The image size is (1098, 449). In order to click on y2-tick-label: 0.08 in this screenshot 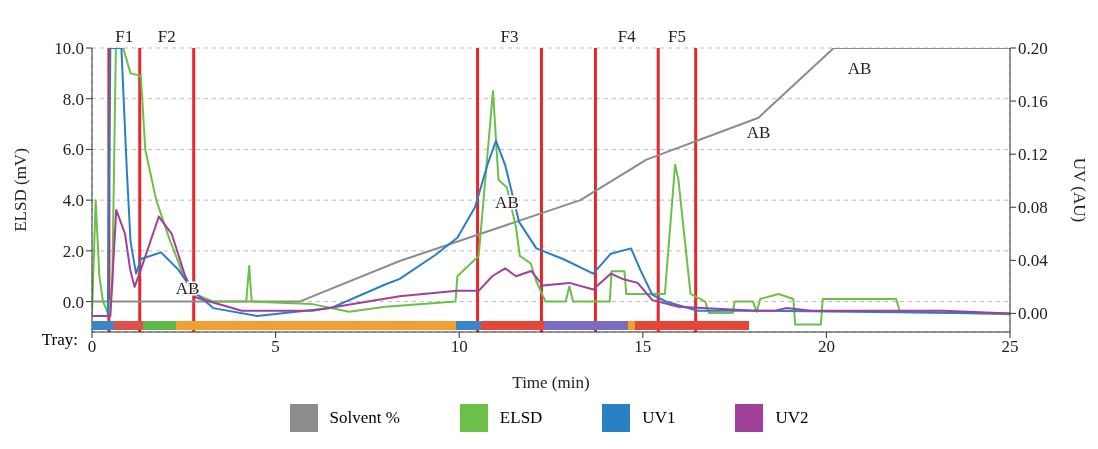, I will do `click(1033, 208)`.